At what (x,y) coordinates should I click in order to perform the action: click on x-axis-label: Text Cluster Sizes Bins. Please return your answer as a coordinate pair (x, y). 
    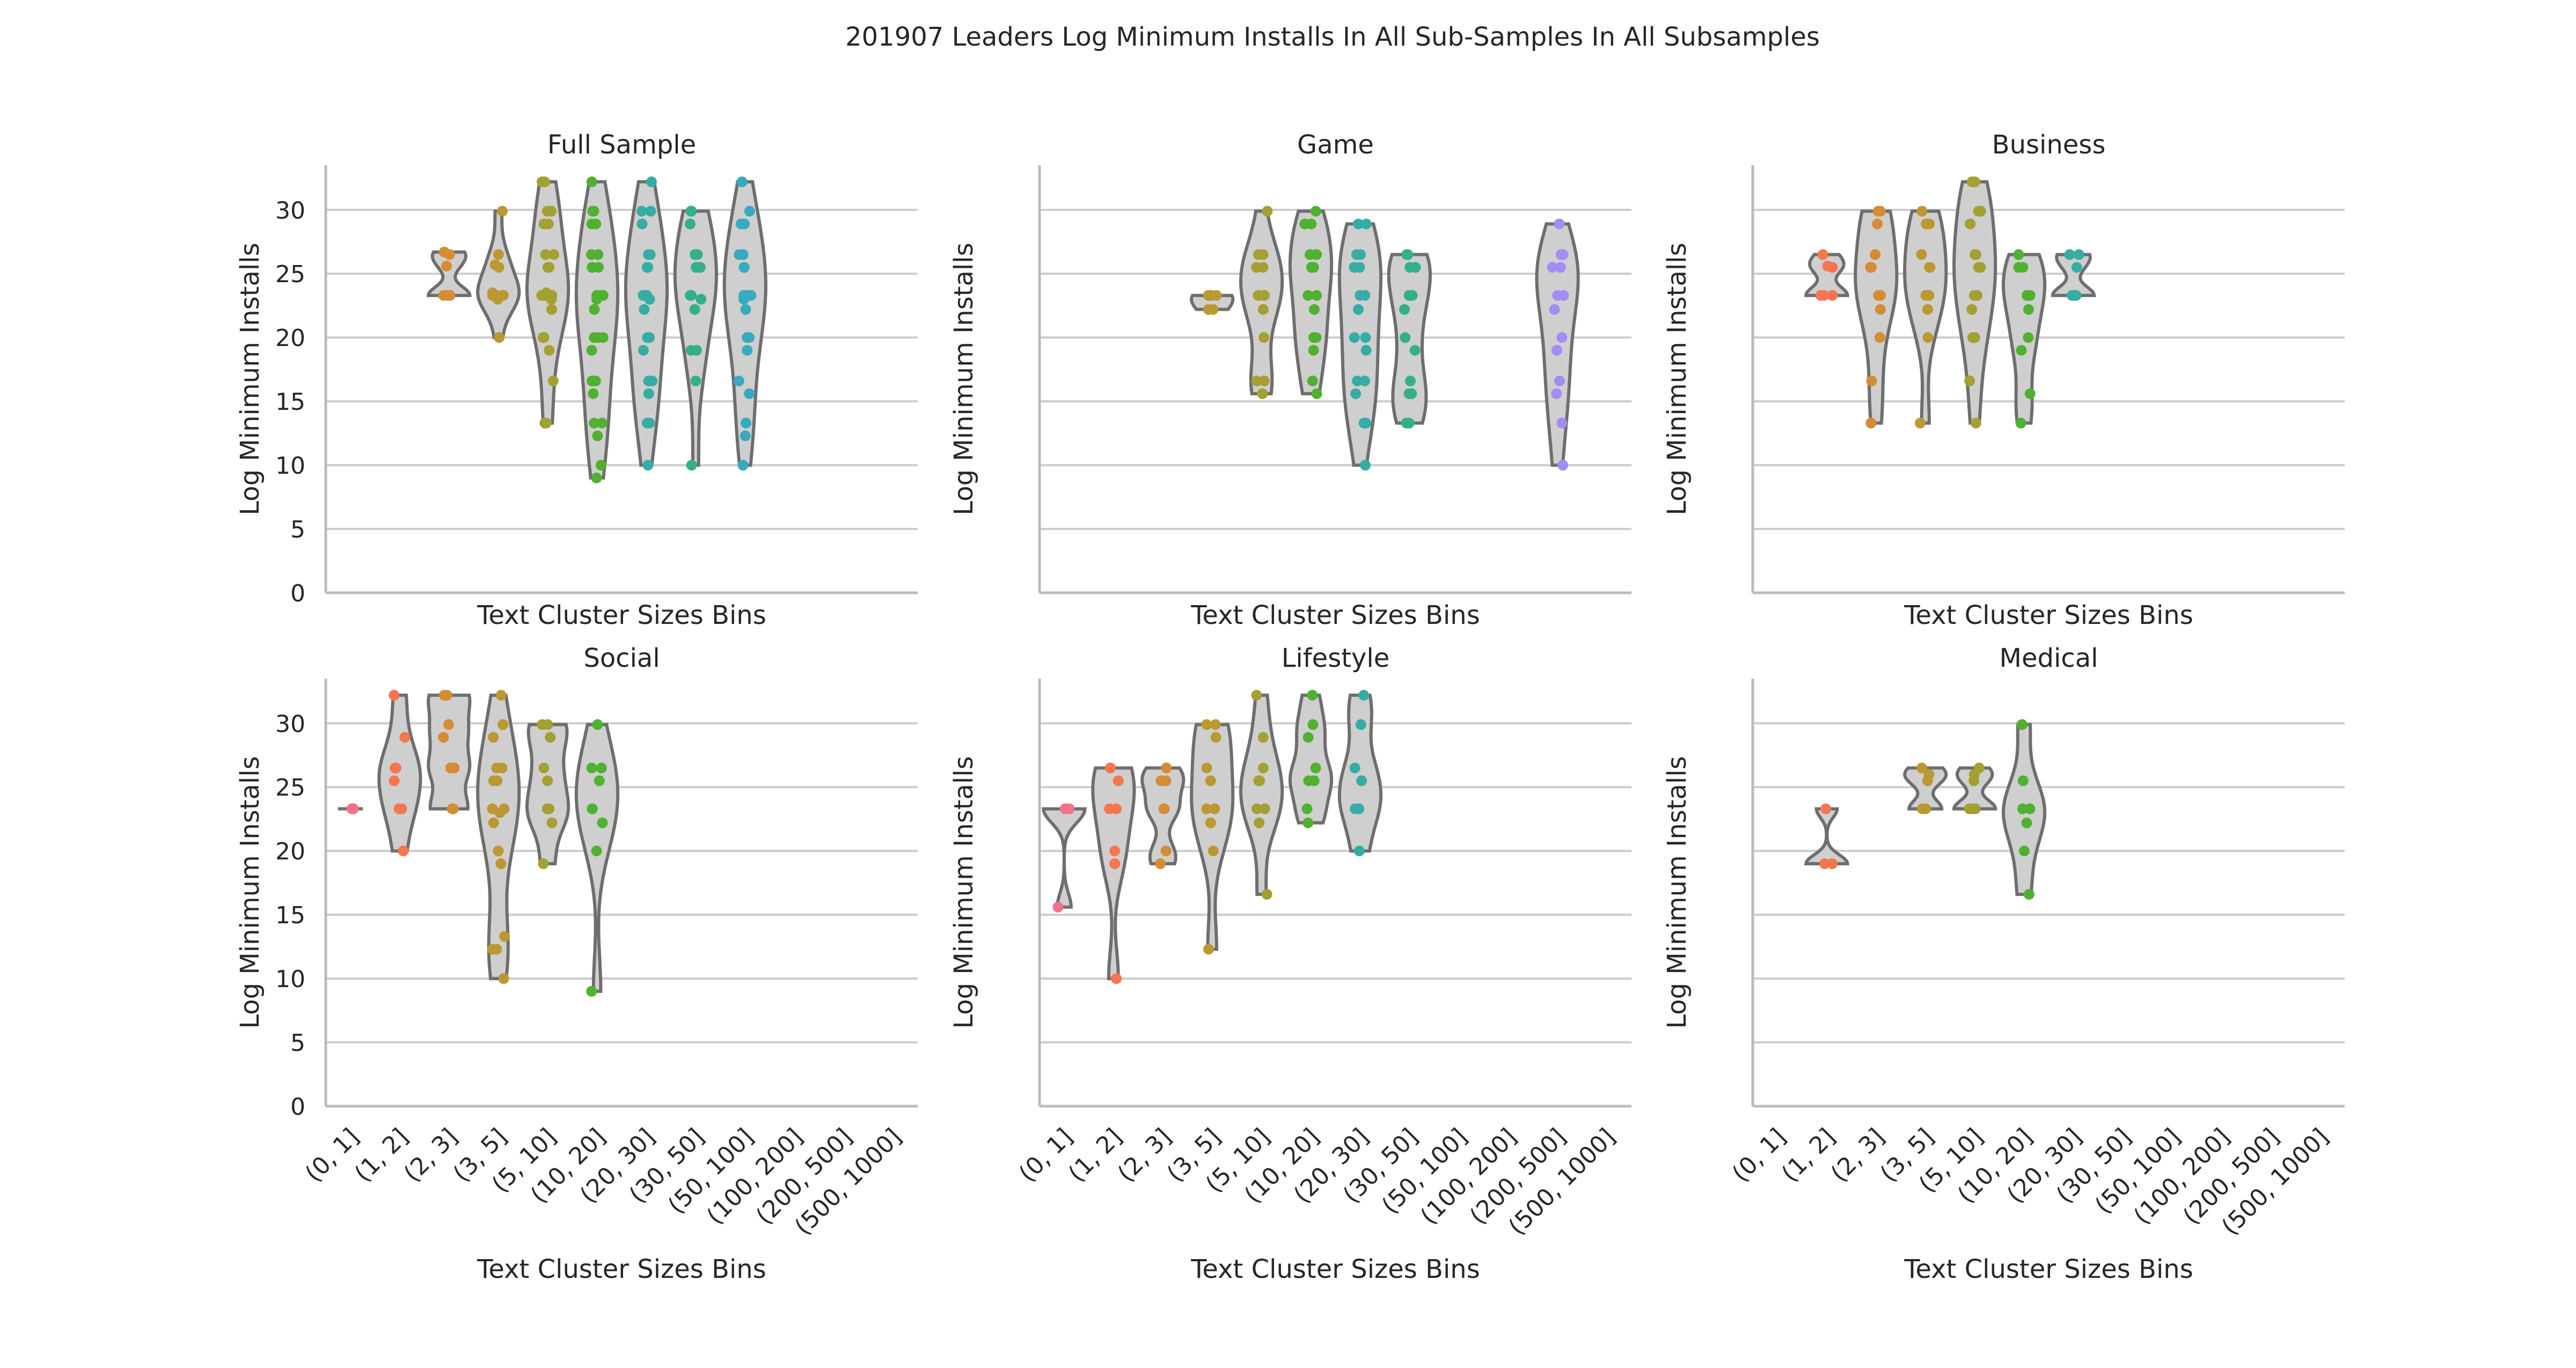
    Looking at the image, I should click on (621, 615).